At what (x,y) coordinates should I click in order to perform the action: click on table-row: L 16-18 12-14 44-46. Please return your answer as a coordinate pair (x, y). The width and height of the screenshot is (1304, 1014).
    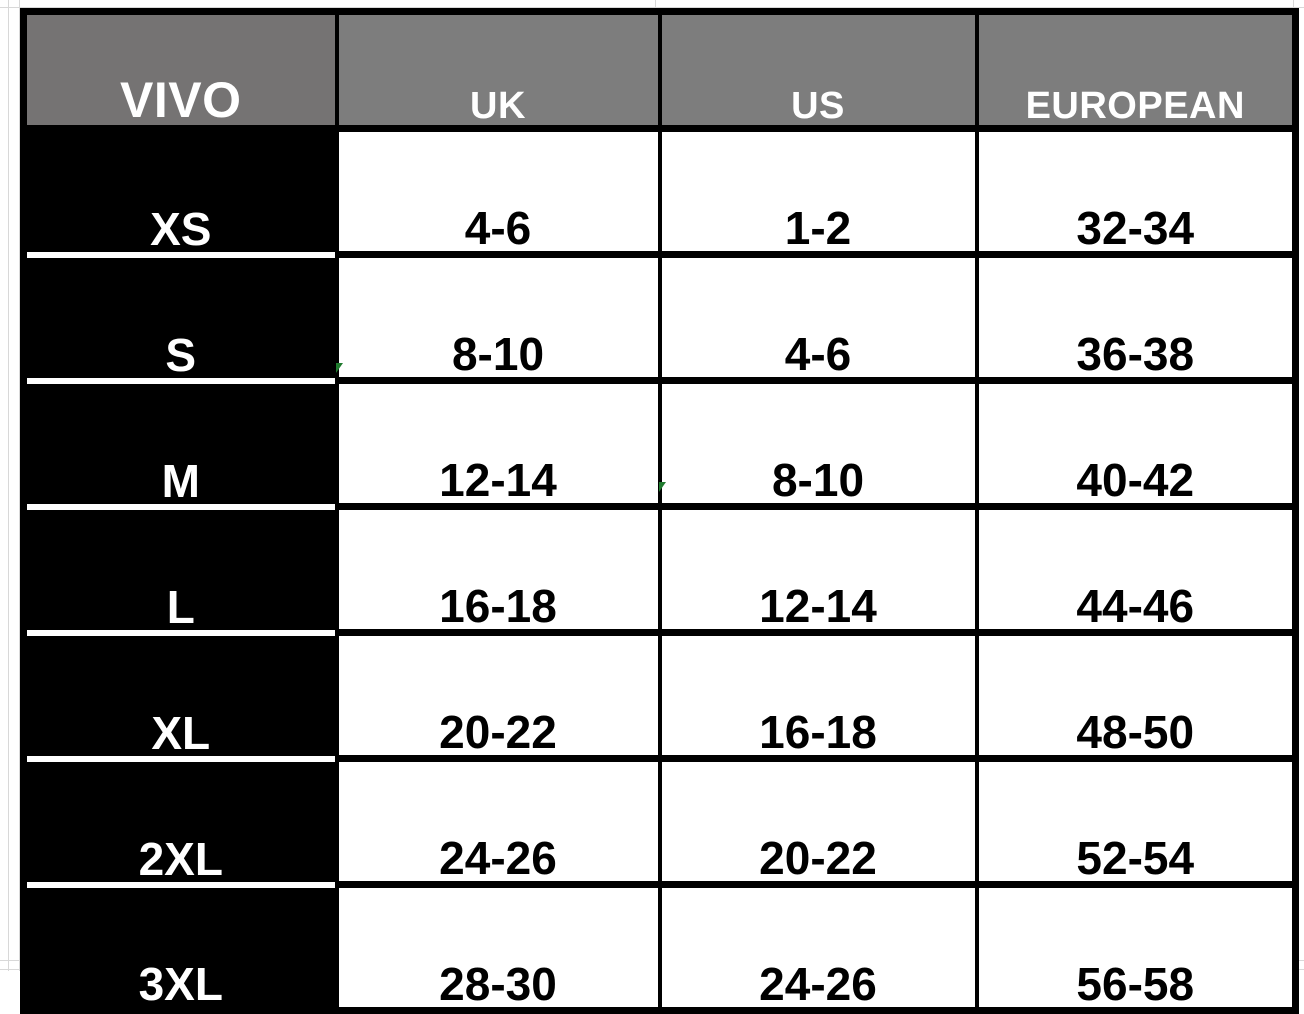
    Looking at the image, I should click on (659, 571).